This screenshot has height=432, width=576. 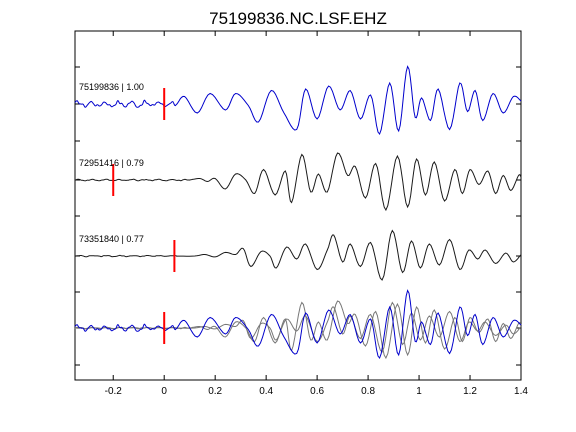 I want to click on x-tick-label: 0.8, so click(x=368, y=391).